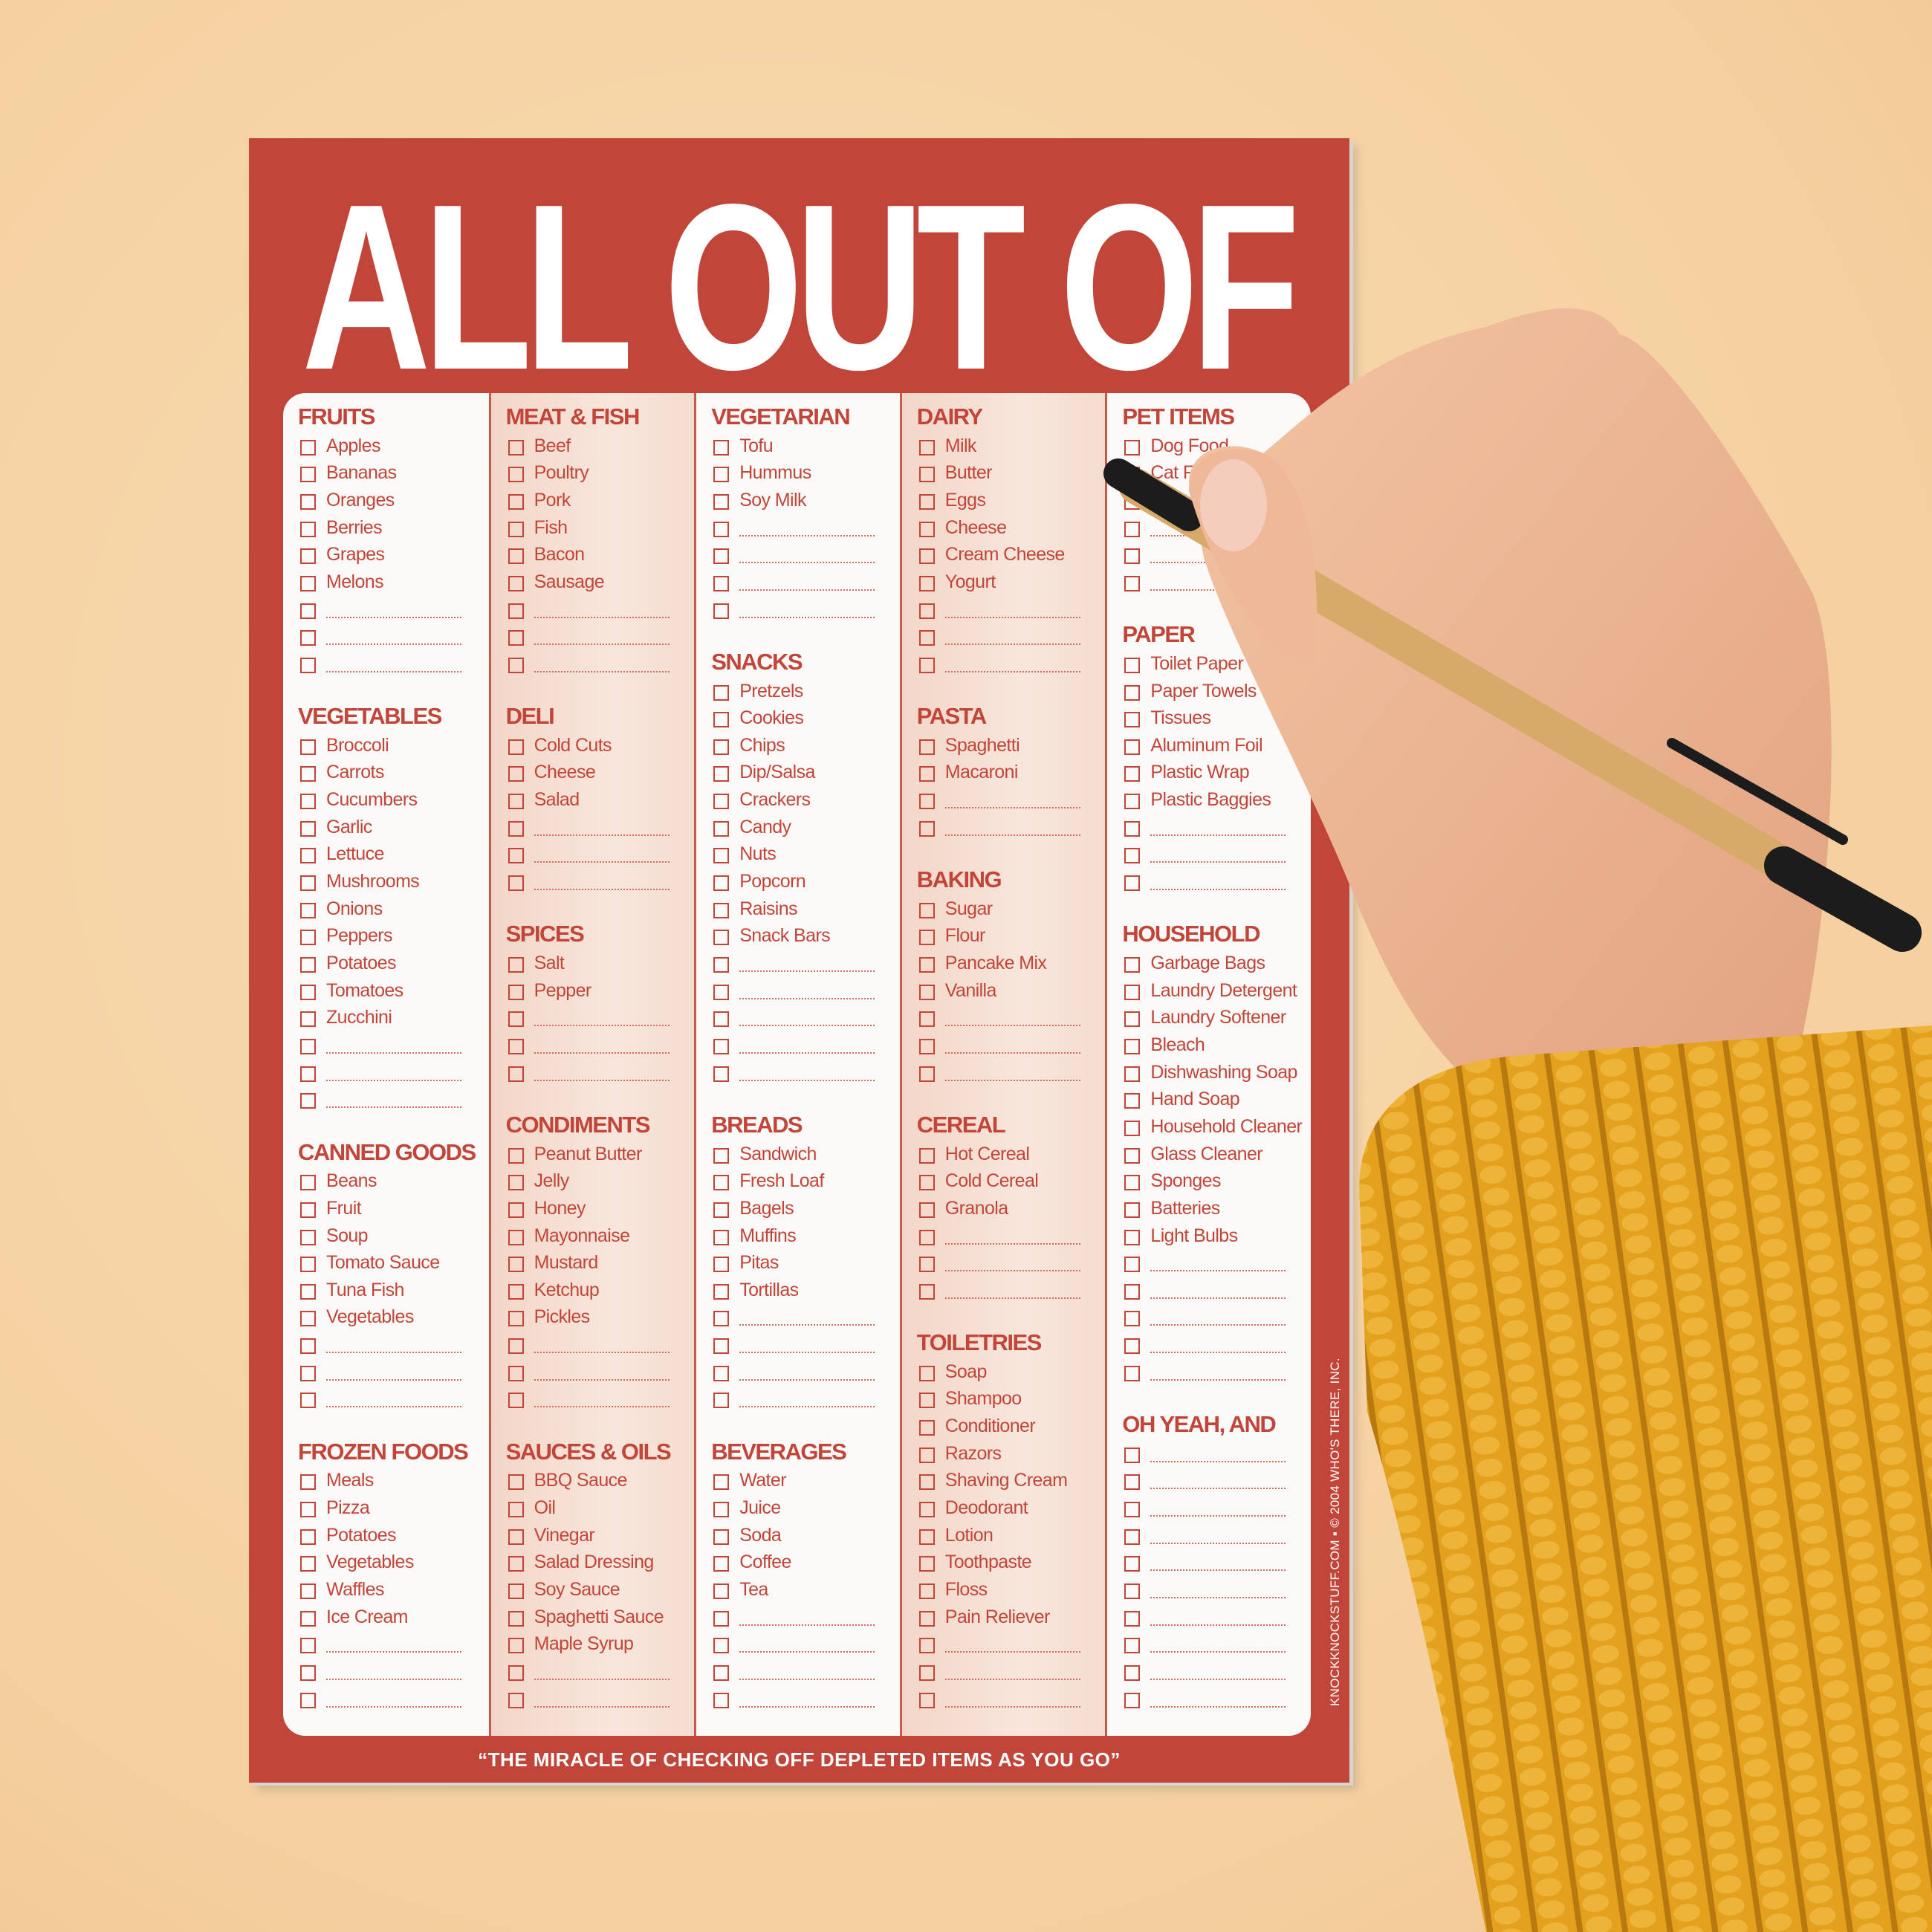  What do you see at coordinates (798, 828) in the screenshot?
I see `list-item: Candy` at bounding box center [798, 828].